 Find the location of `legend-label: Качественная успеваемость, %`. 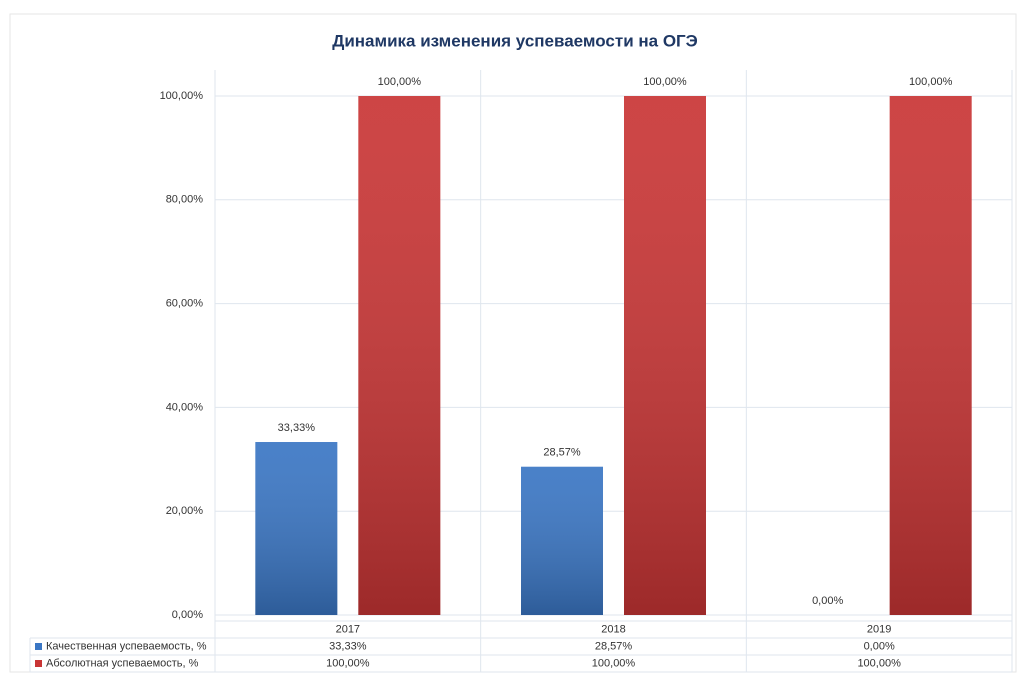

legend-label: Качественная успеваемость, % is located at coordinates (126, 646).